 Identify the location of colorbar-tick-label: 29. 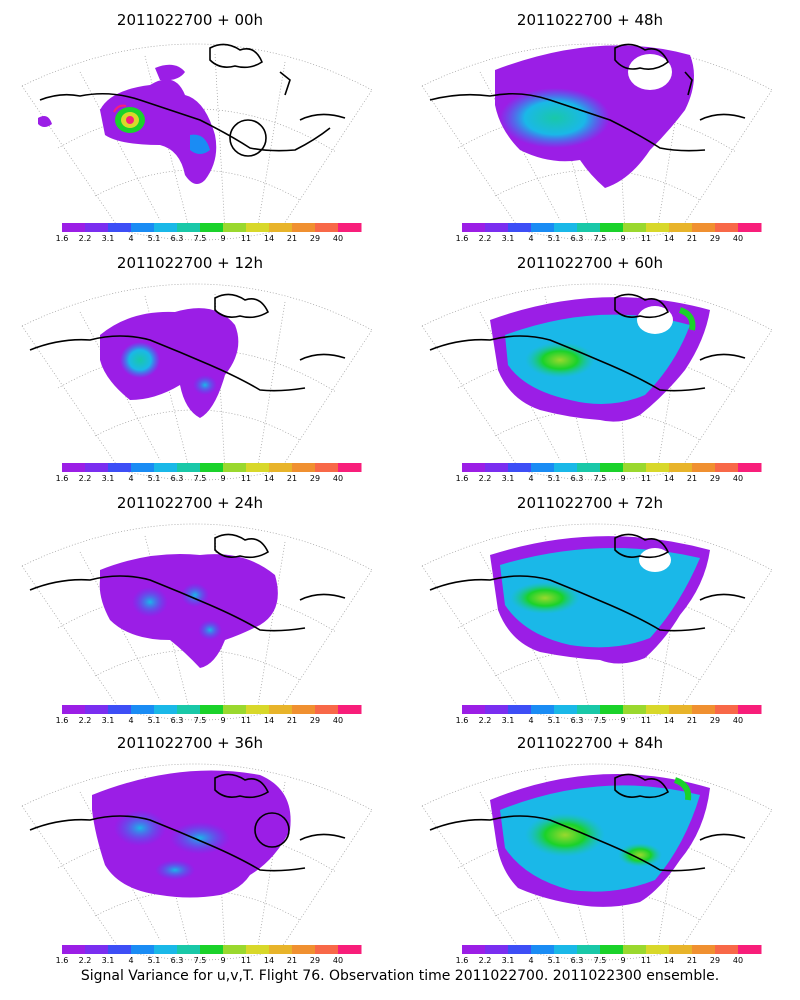
(715, 960).